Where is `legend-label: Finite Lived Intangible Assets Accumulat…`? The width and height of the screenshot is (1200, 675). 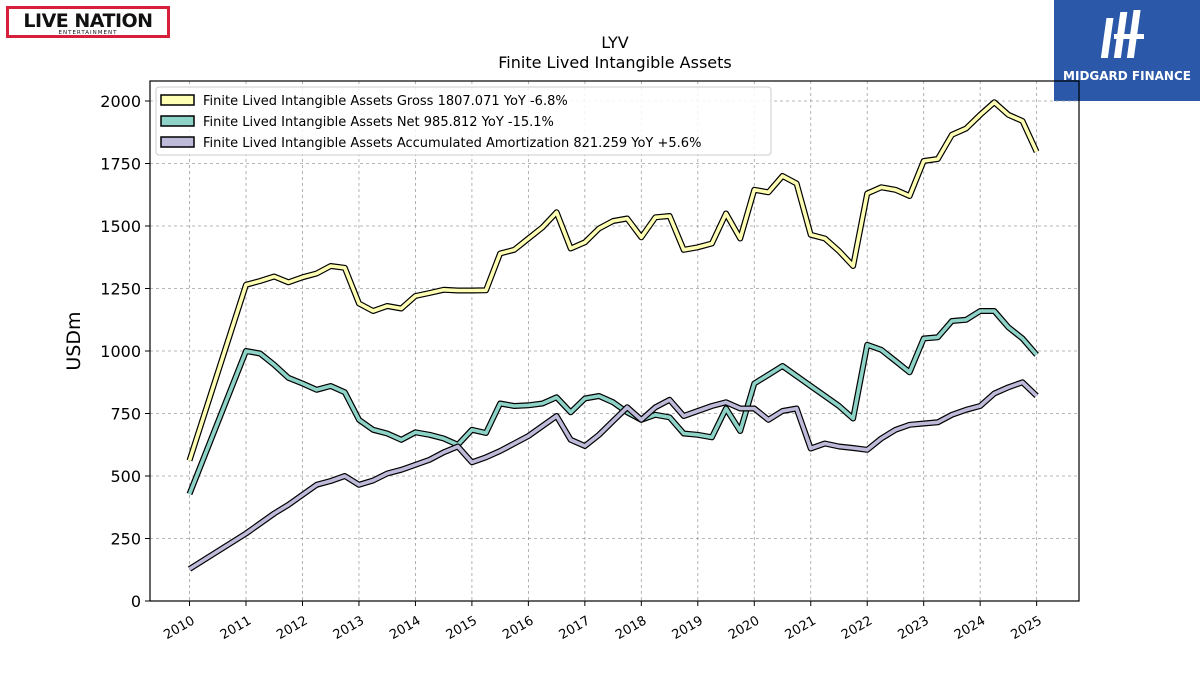 legend-label: Finite Lived Intangible Assets Accumulat… is located at coordinates (452, 143).